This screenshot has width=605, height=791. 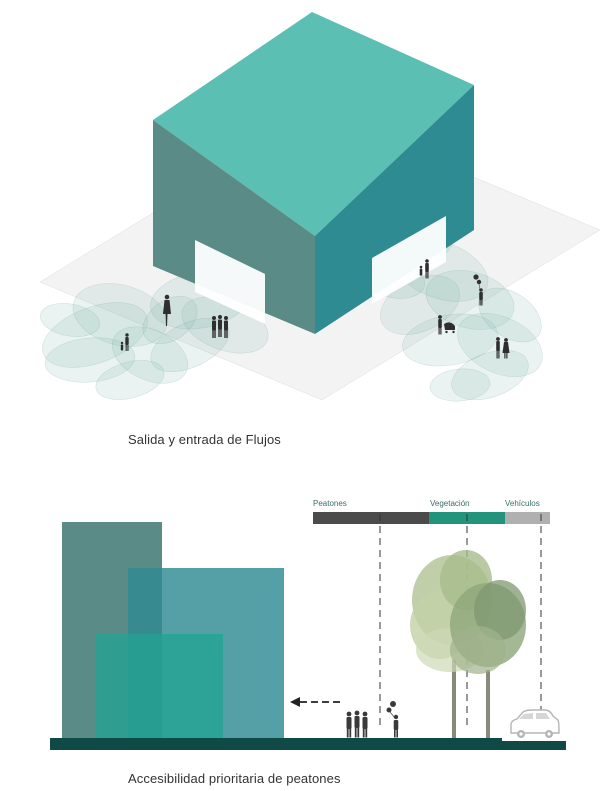 What do you see at coordinates (357, 724) in the screenshot?
I see `section-pedestrian-group` at bounding box center [357, 724].